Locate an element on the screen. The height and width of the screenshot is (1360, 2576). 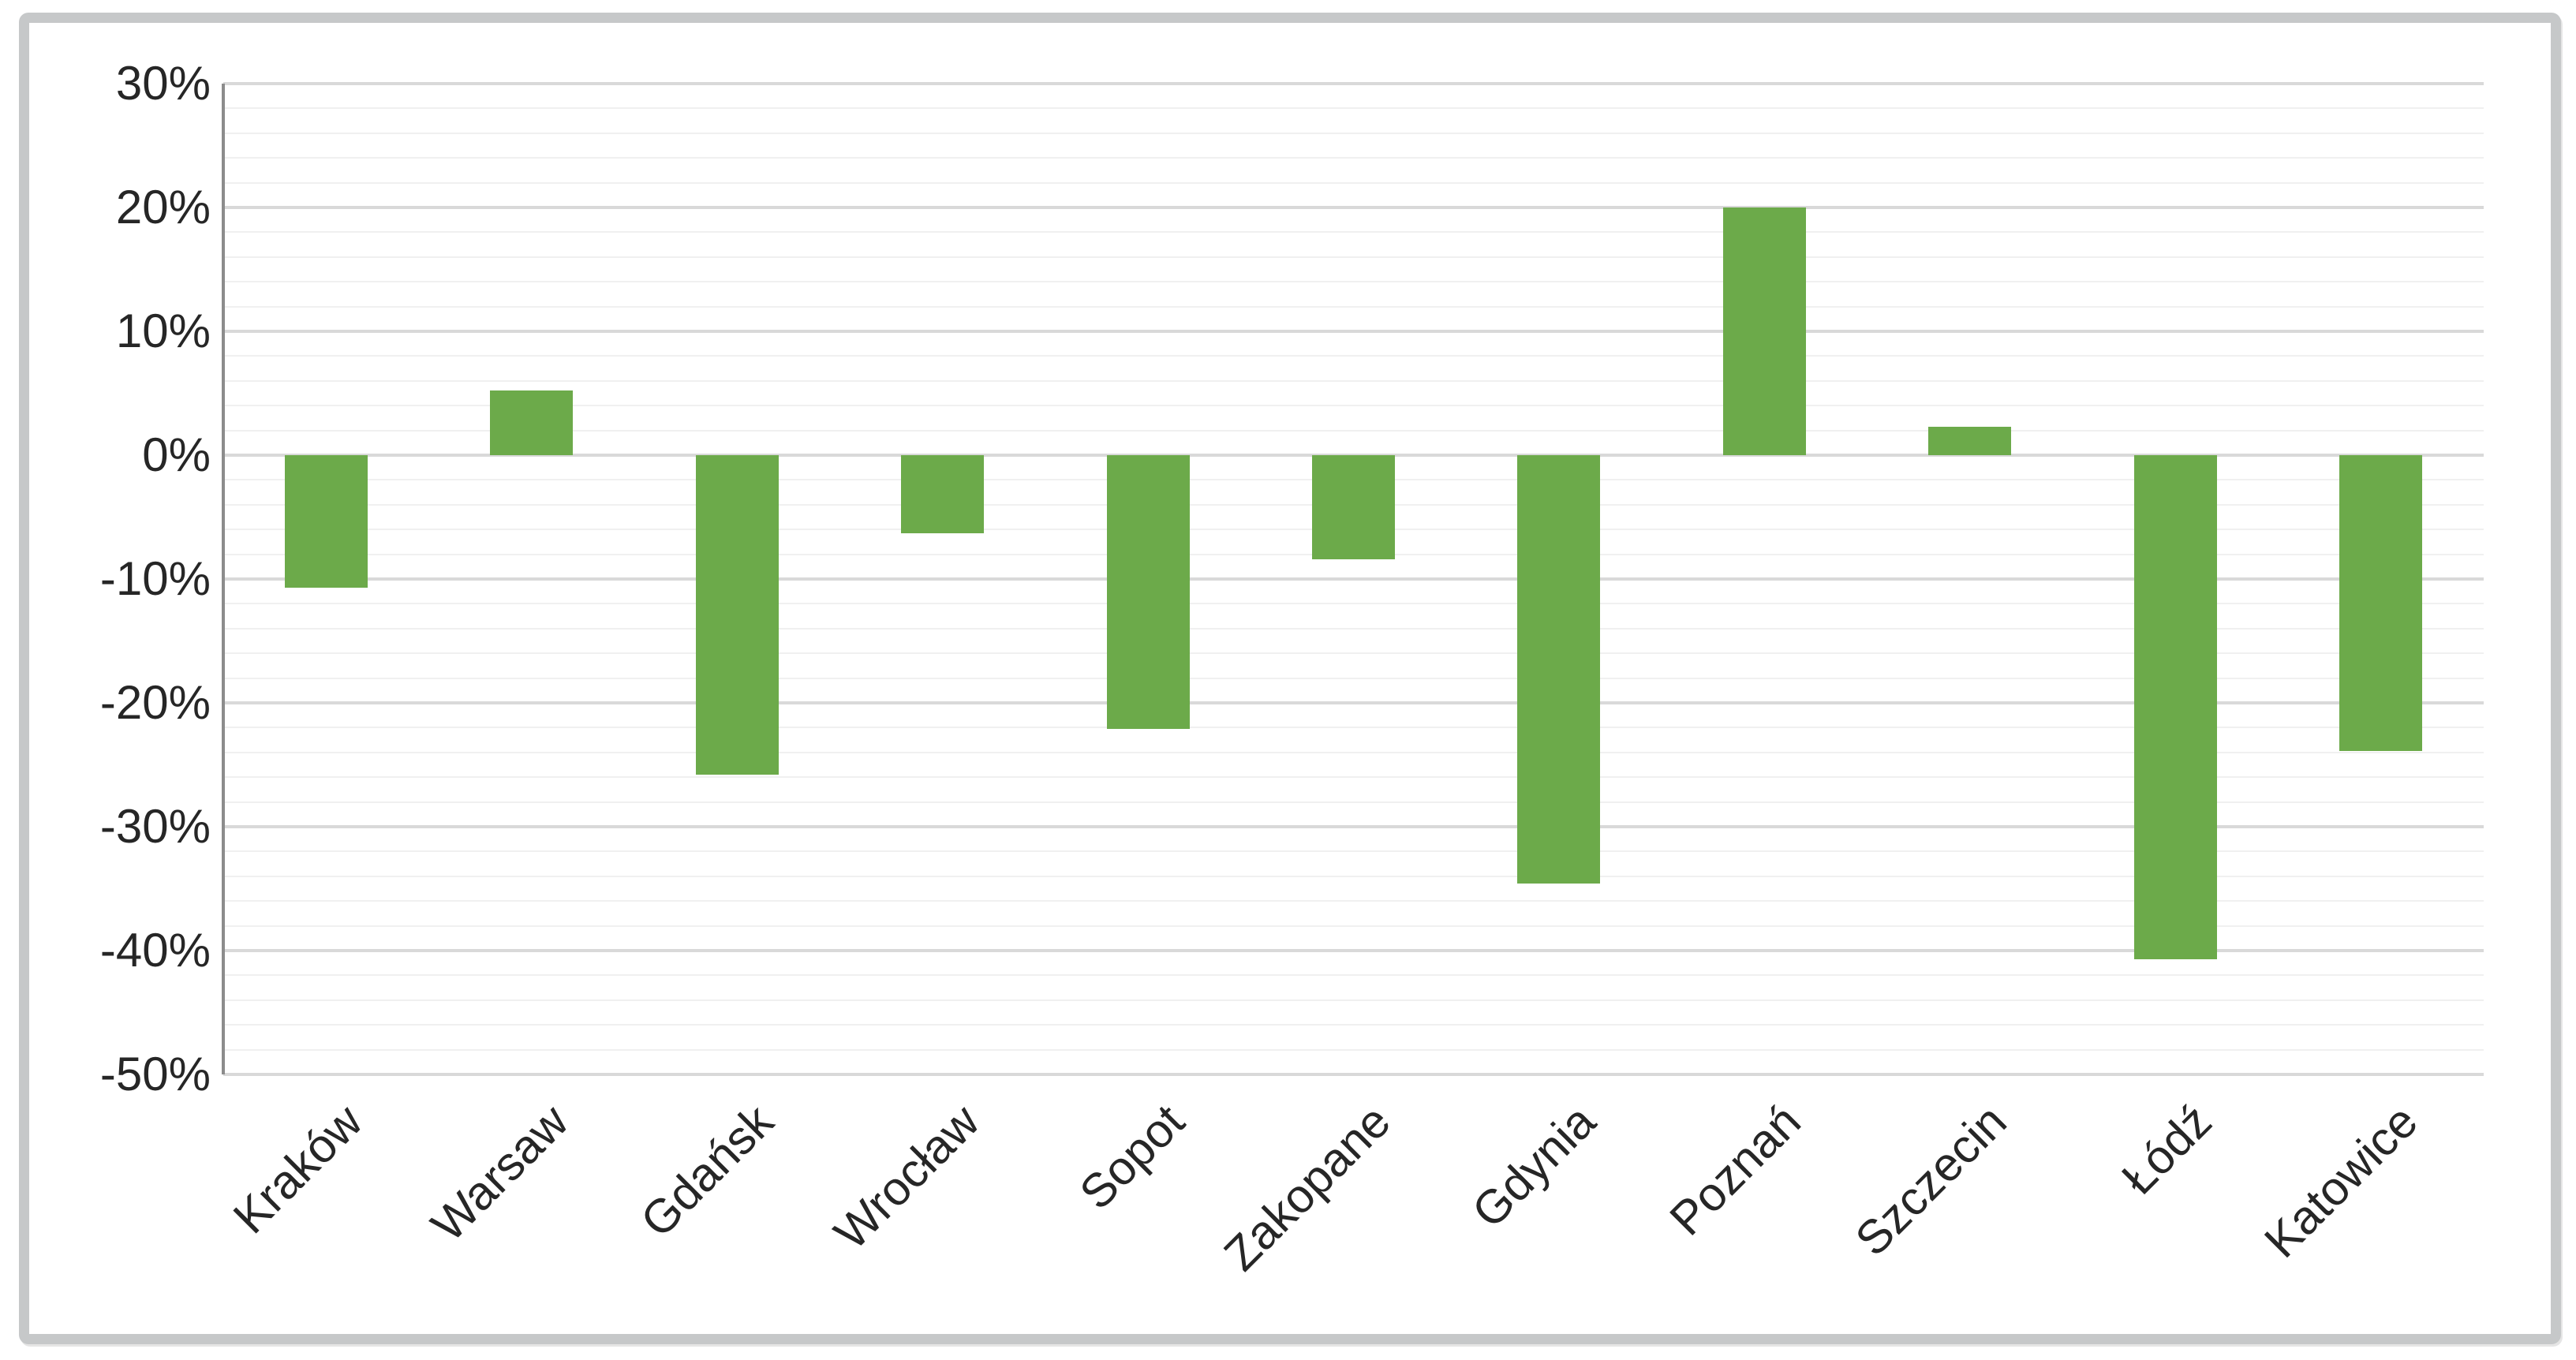
x-category-label: Szczecin is located at coordinates (1931, 1180).